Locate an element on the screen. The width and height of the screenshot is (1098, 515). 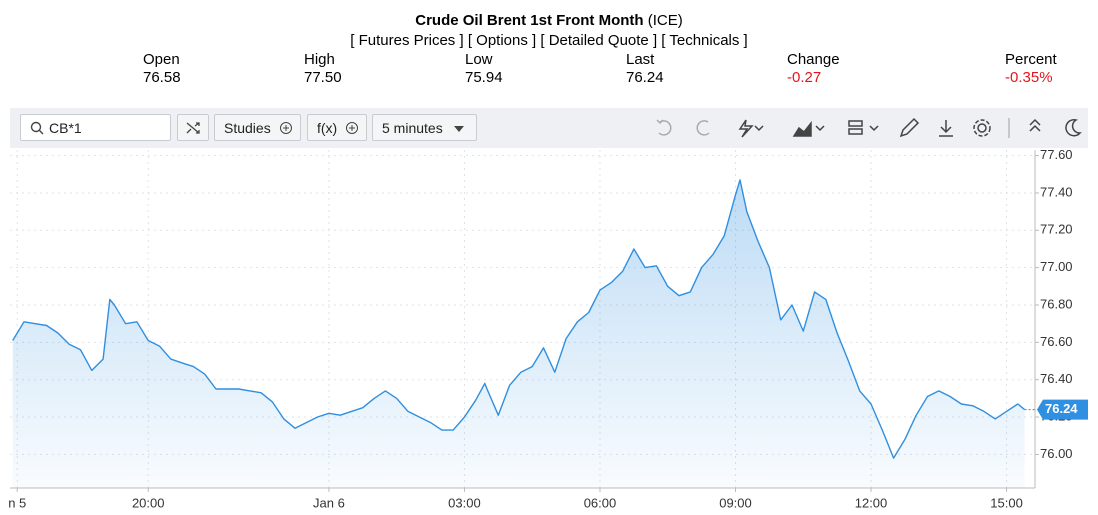
x-tick-label: n 5 is located at coordinates (17, 502).